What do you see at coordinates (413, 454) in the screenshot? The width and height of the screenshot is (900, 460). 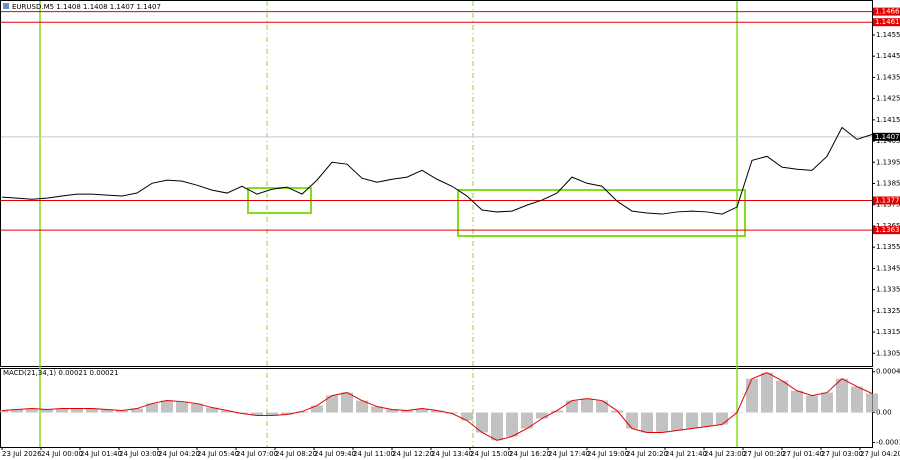 I see `x-tick-label: 24 Jul 12:20` at bounding box center [413, 454].